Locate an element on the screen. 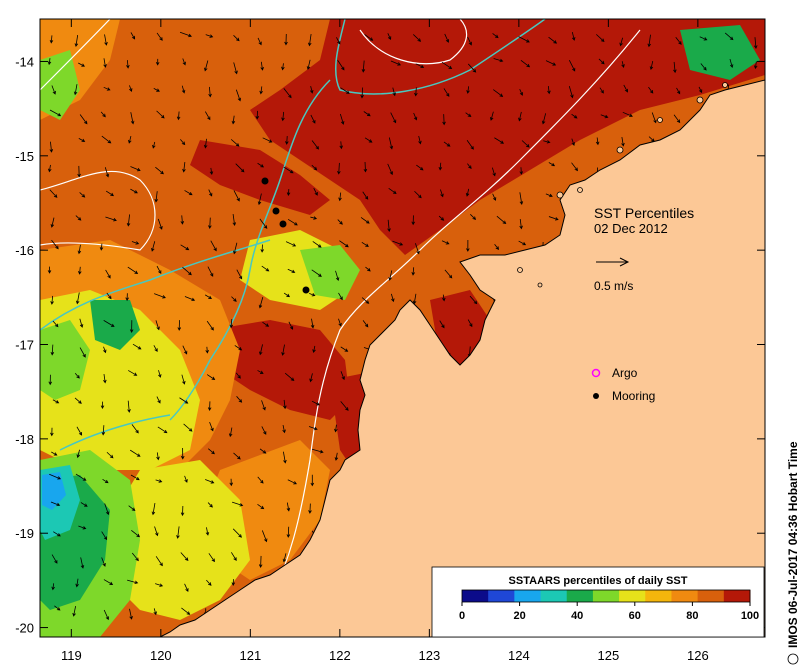 Image resolution: width=809 pixels, height=672 pixels. argo-marker-icon is located at coordinates (596, 373).